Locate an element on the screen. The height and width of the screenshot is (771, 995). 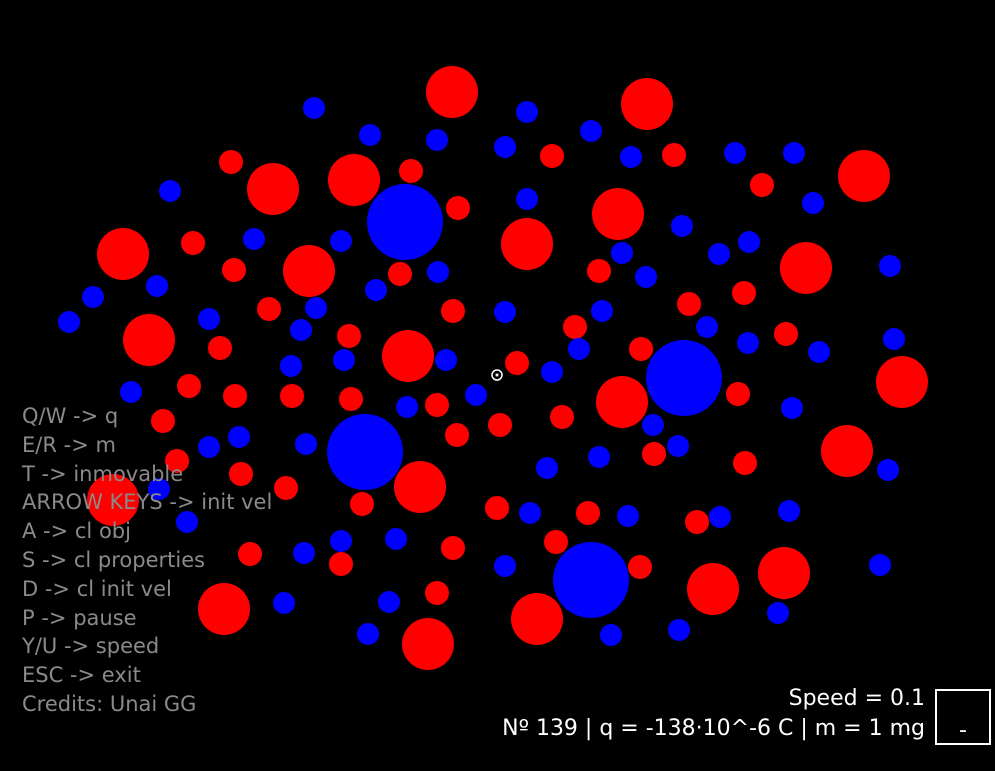
help-line: ARROW KEYS -> init vel is located at coordinates (147, 502).